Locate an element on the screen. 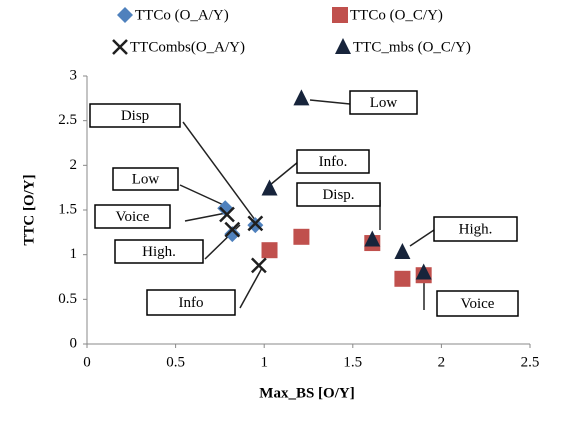  y-tick-label: 3 is located at coordinates (74, 75).